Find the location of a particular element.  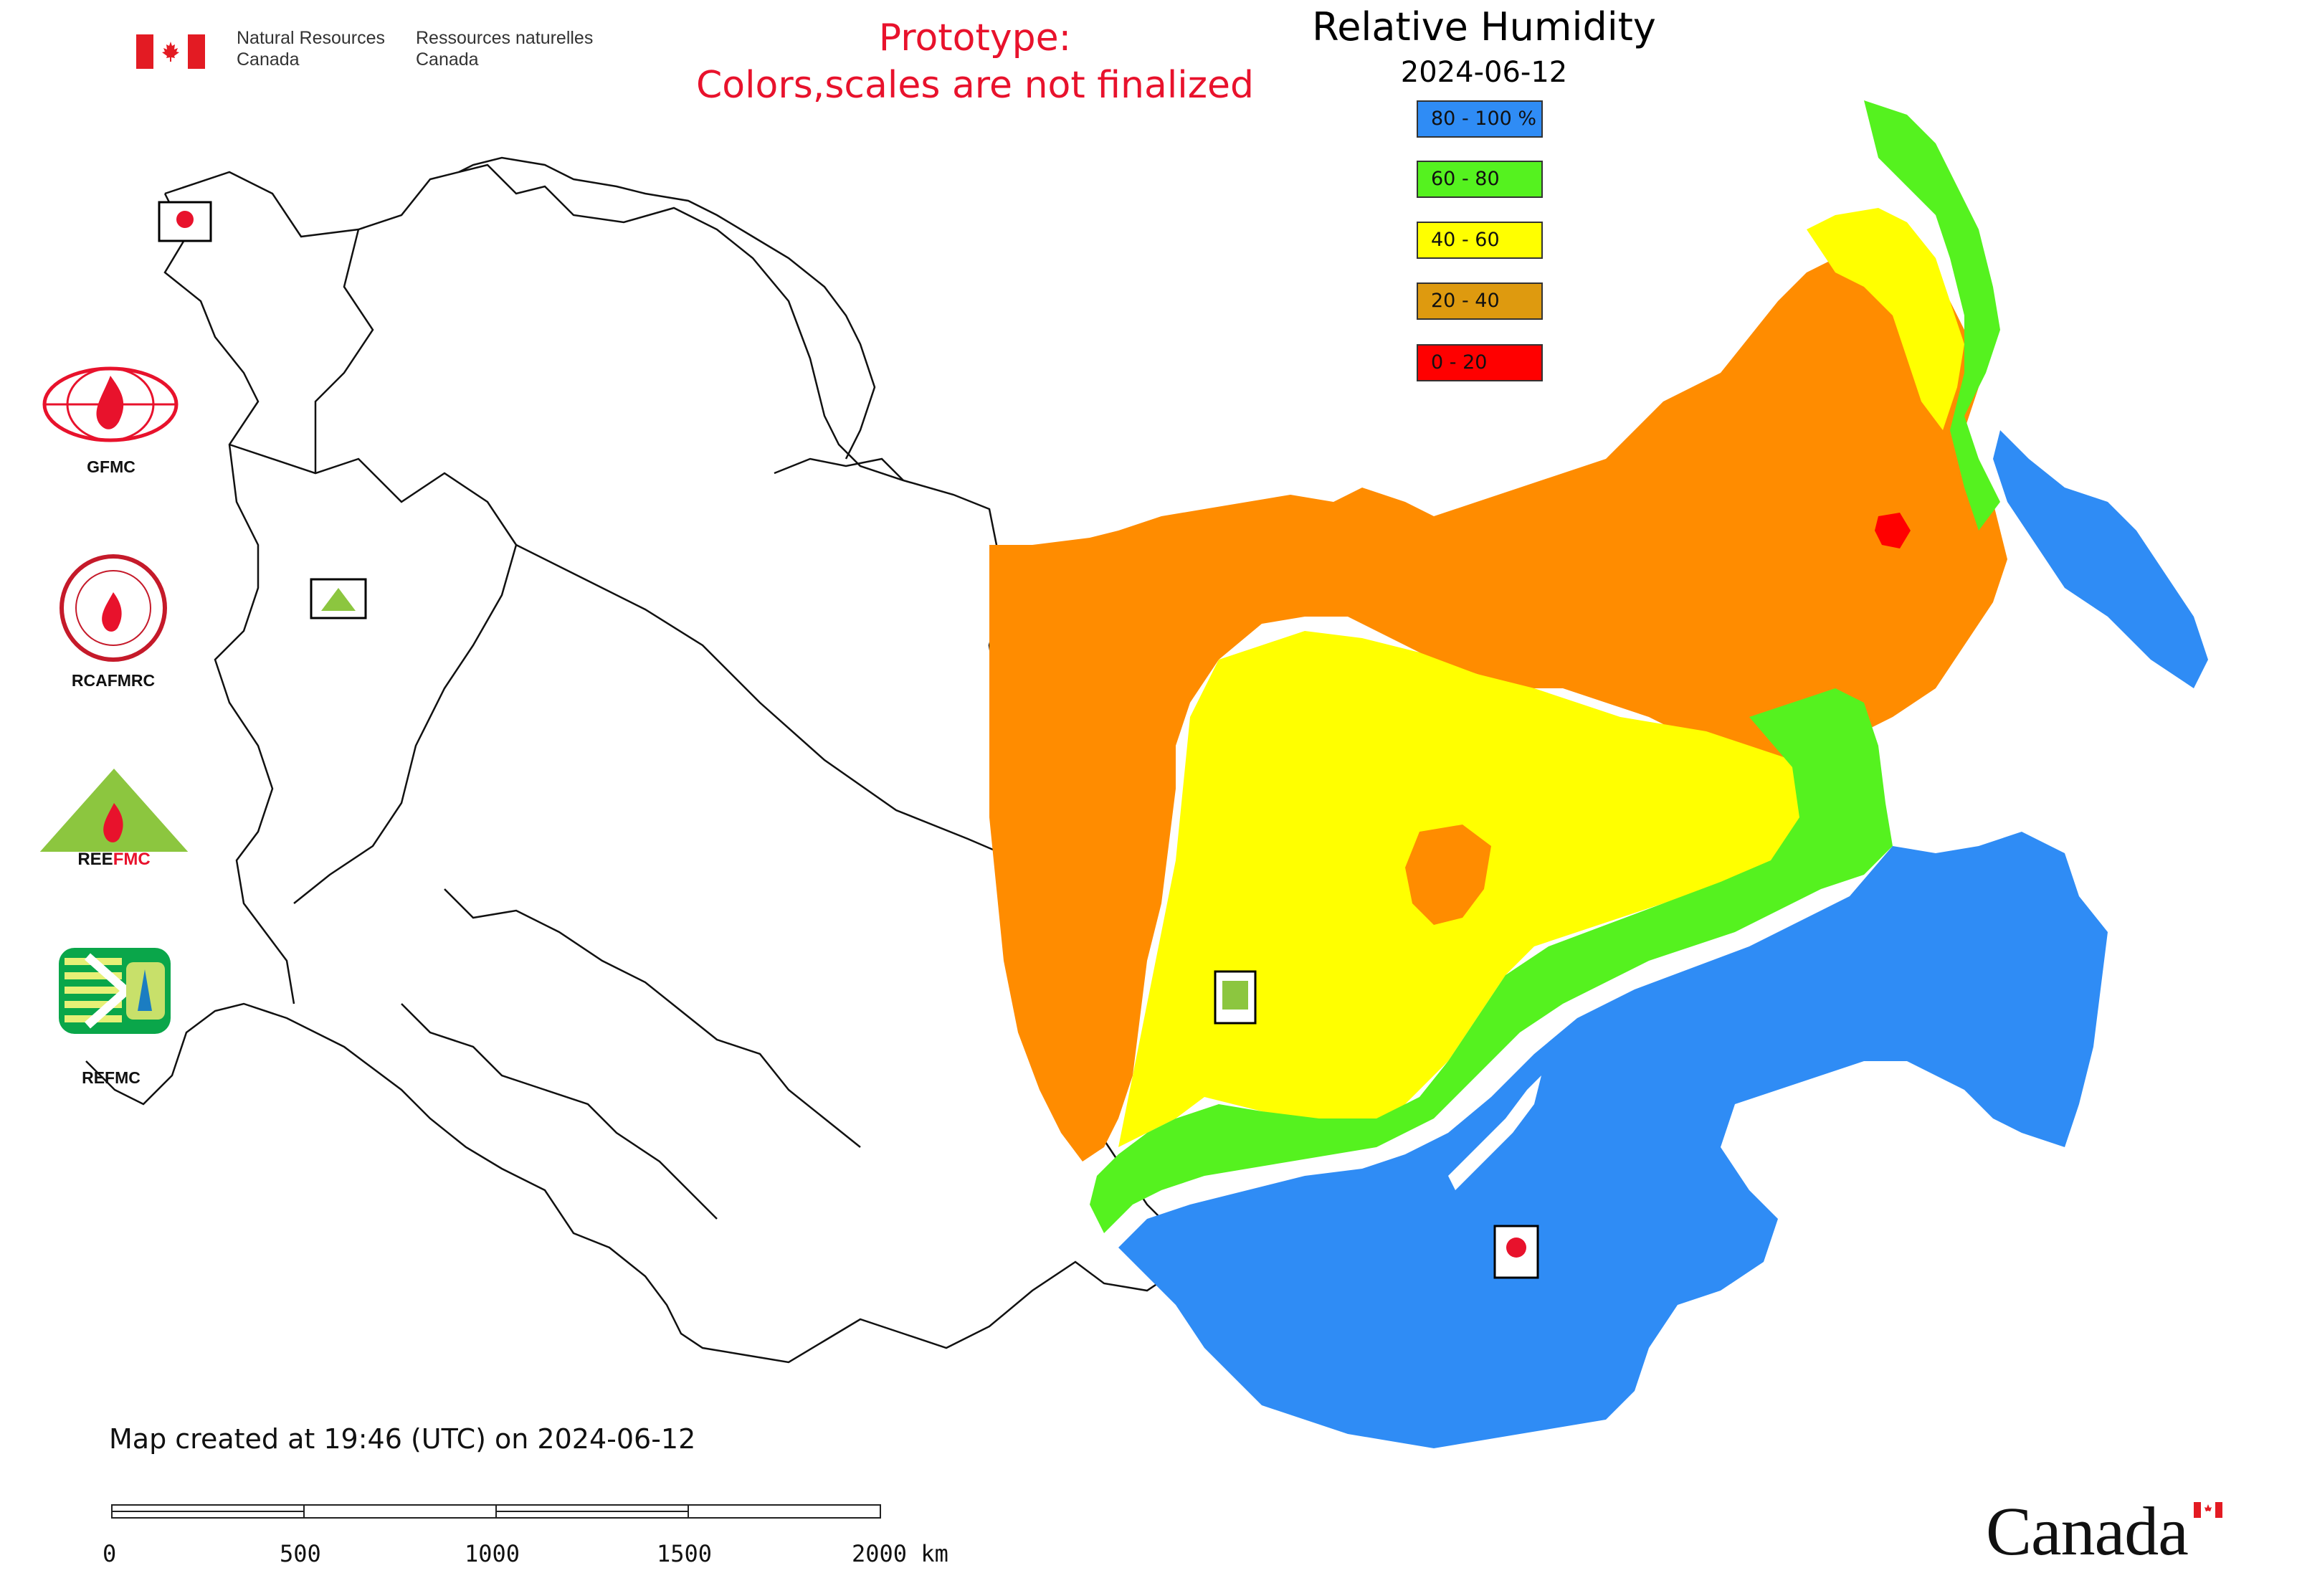

scale-tick-500: 500 is located at coordinates (301, 1553).